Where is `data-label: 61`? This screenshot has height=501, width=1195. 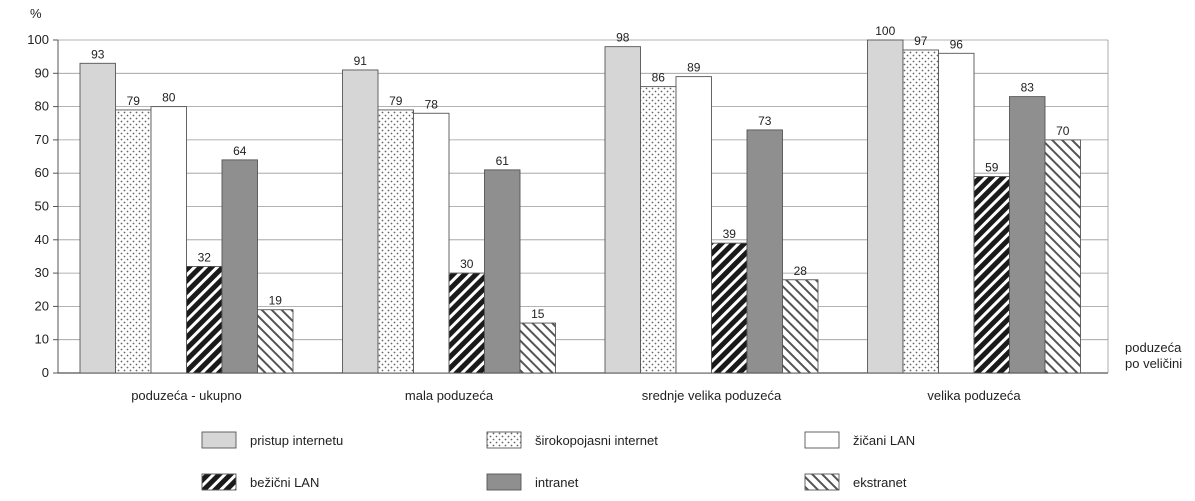 data-label: 61 is located at coordinates (503, 161).